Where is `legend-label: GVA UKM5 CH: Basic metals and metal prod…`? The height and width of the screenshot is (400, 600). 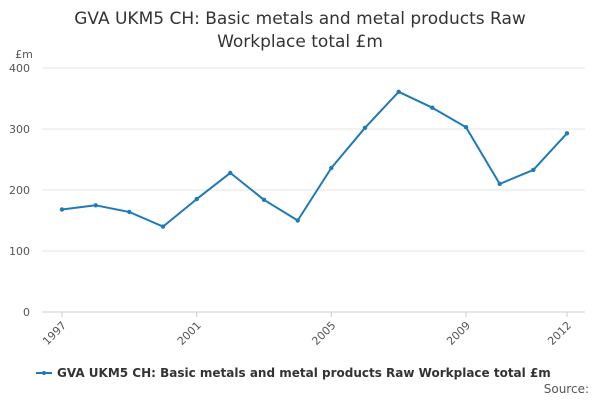
legend-label: GVA UKM5 CH: Basic metals and metal prod… is located at coordinates (304, 373).